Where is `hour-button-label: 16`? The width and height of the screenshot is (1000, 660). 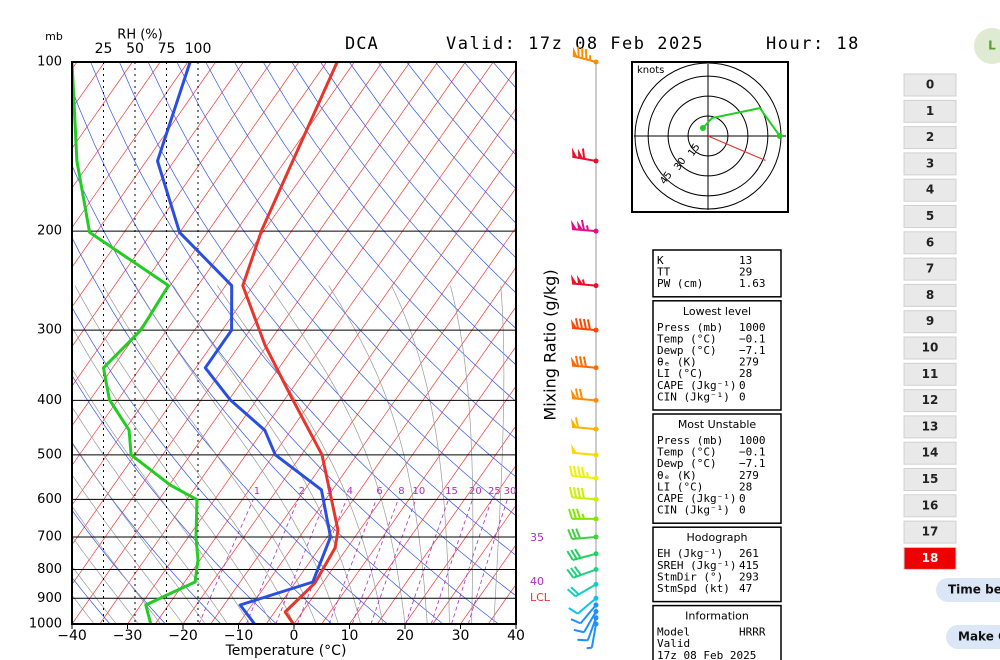 hour-button-label: 16 is located at coordinates (930, 505).